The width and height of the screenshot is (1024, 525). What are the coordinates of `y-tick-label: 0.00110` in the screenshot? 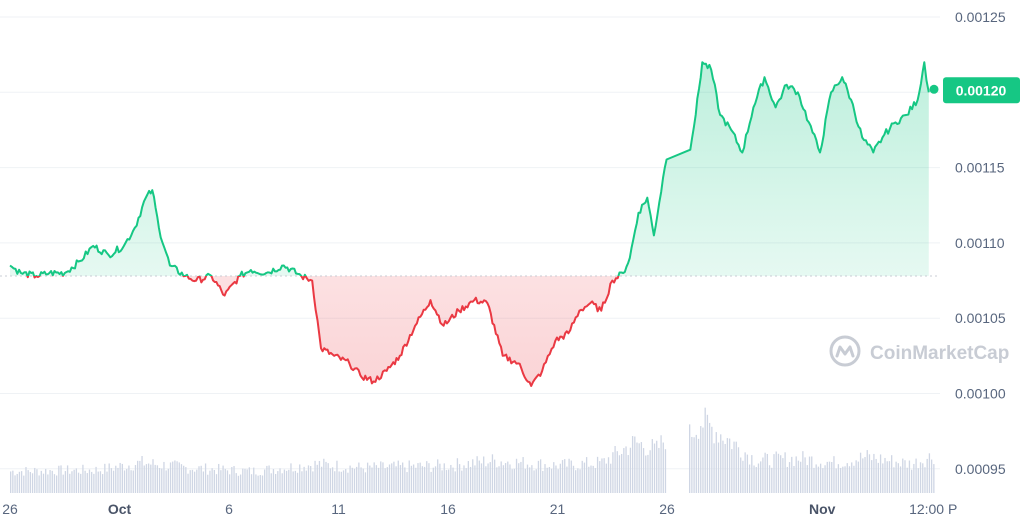 It's located at (980, 243).